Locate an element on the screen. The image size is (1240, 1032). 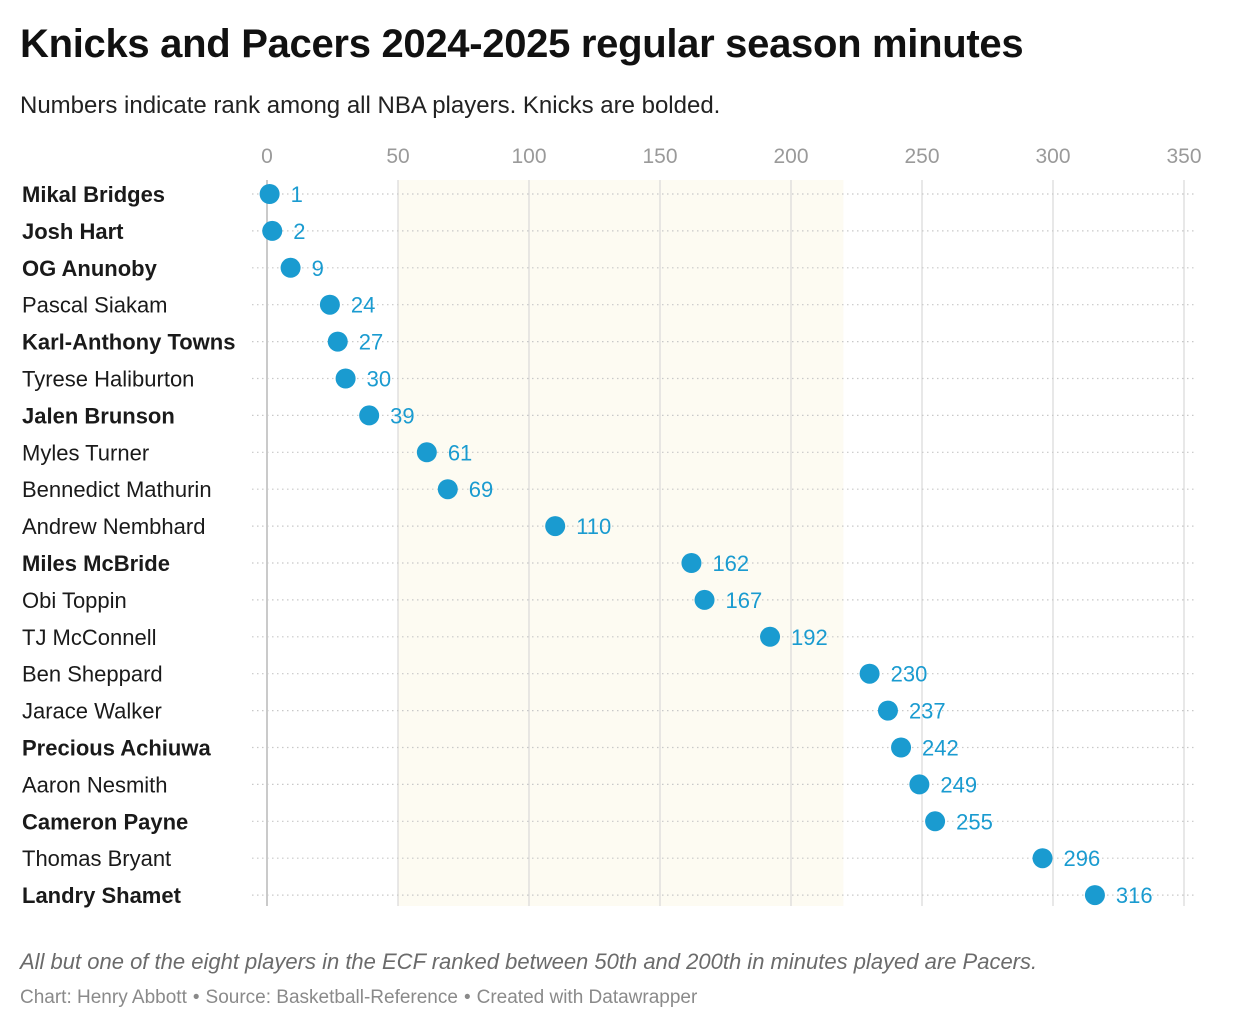
player-name-label: OG Anunoby is located at coordinates (90, 268).